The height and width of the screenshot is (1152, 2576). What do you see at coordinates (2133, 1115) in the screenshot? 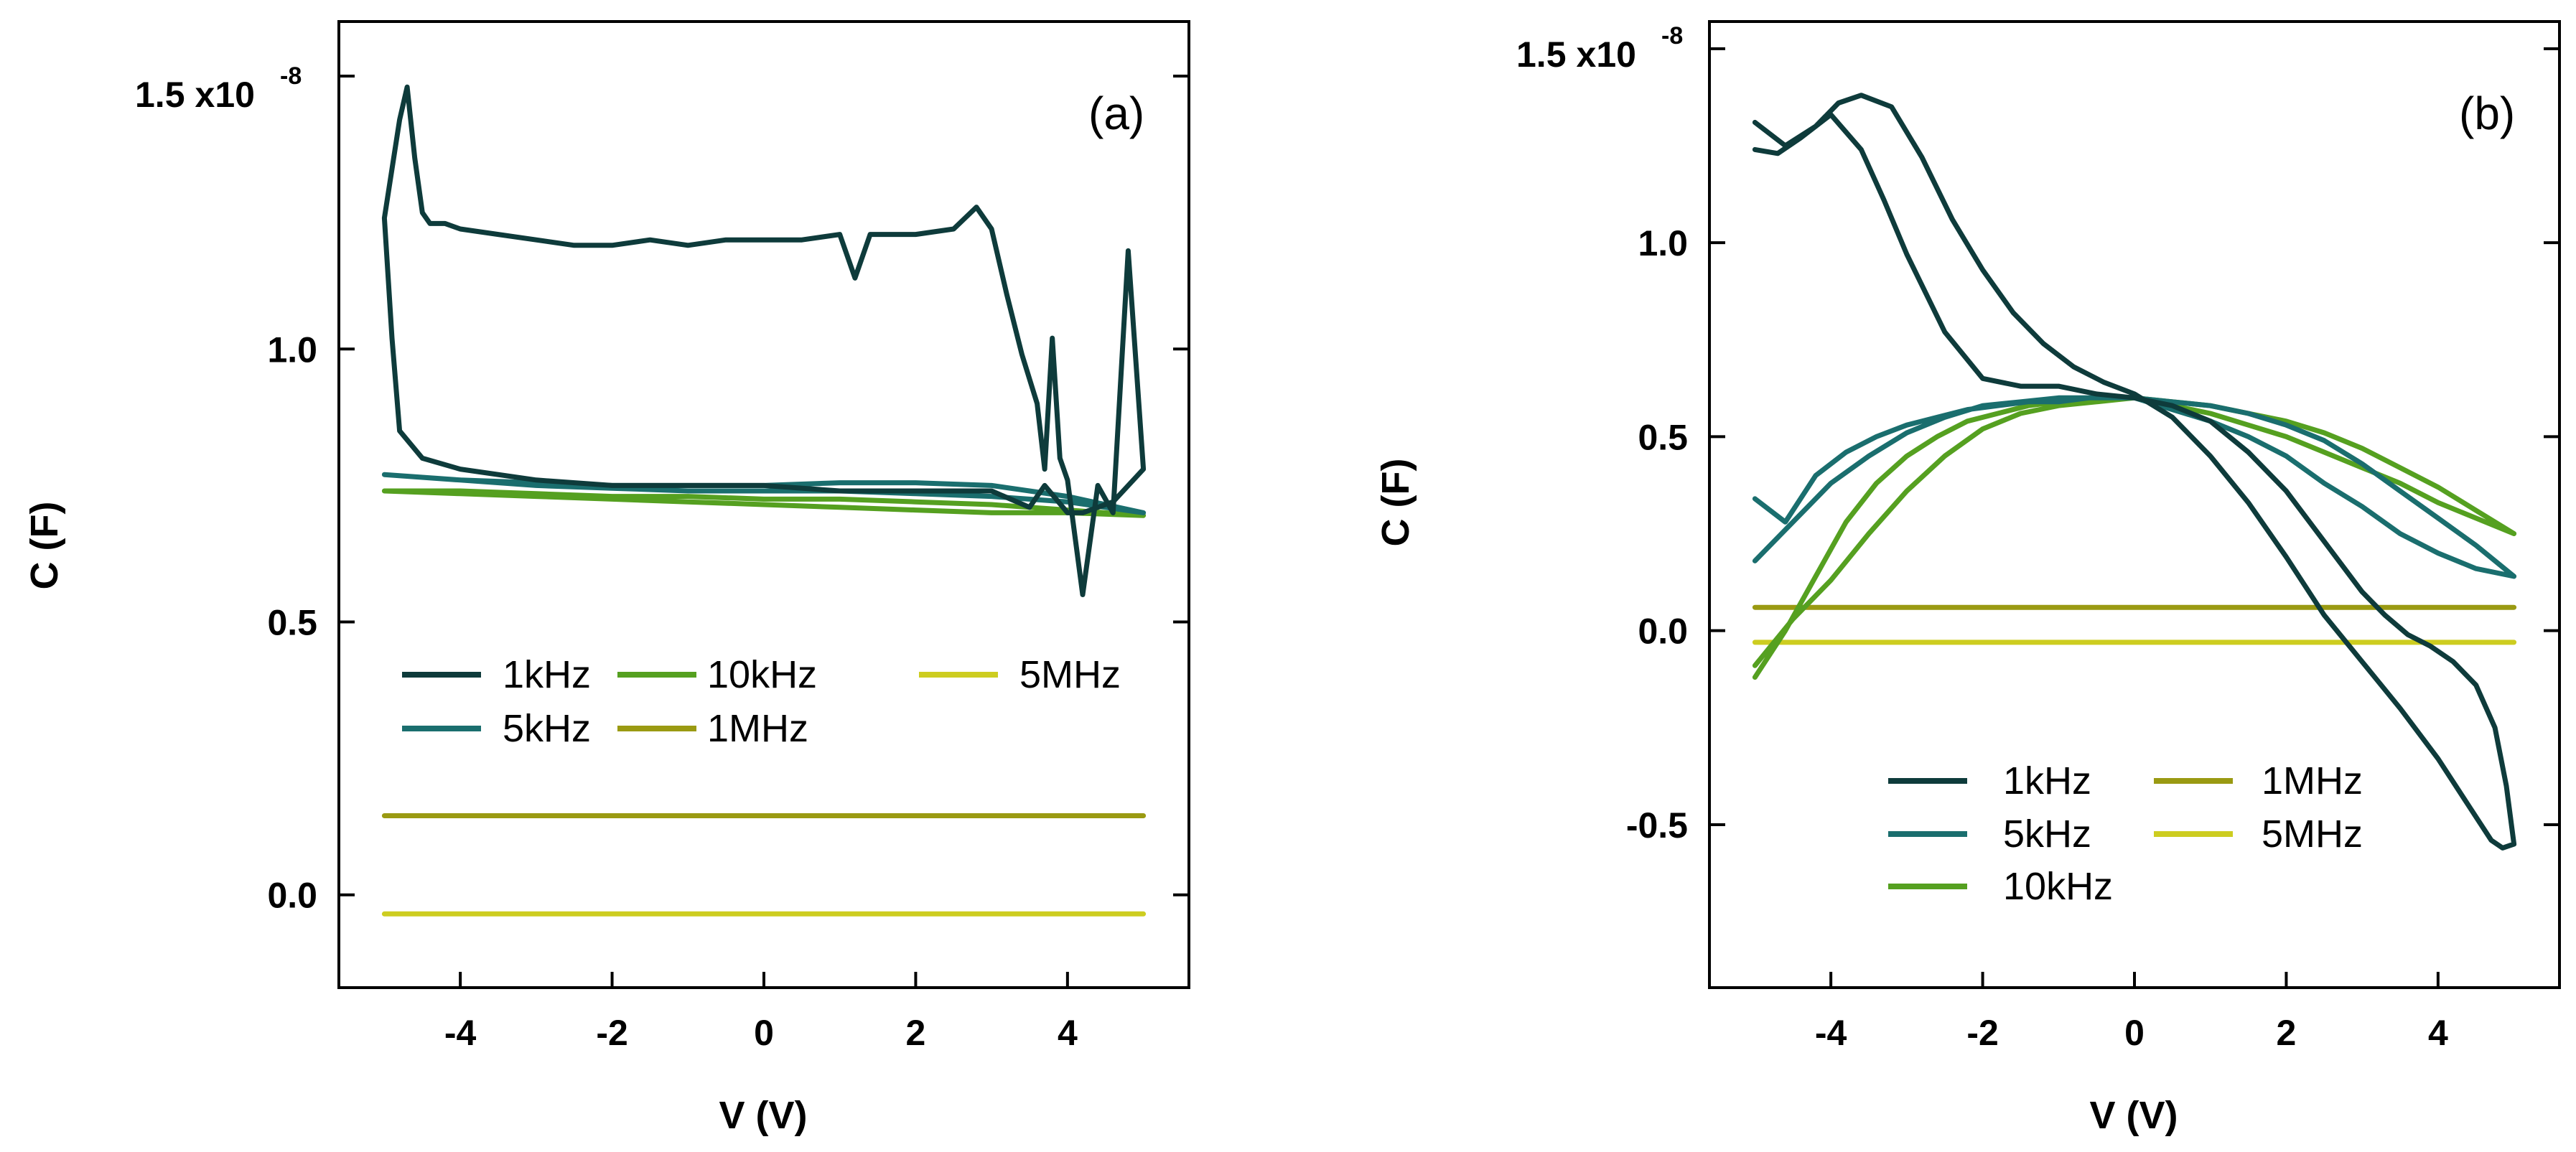
I see `panel-b-x-axis-label: V (V)` at bounding box center [2133, 1115].